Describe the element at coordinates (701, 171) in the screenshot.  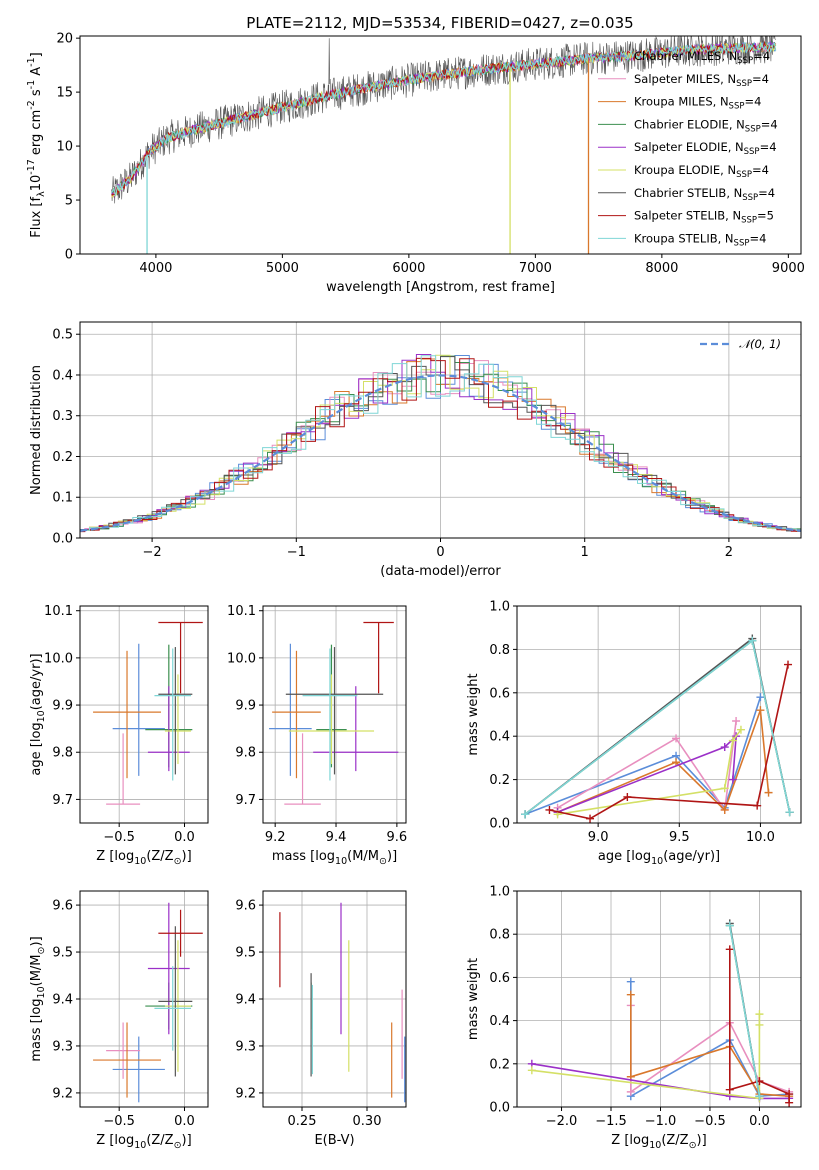
I see `legend-entry: Kroupa ELODIE, NSSP=4` at that location.